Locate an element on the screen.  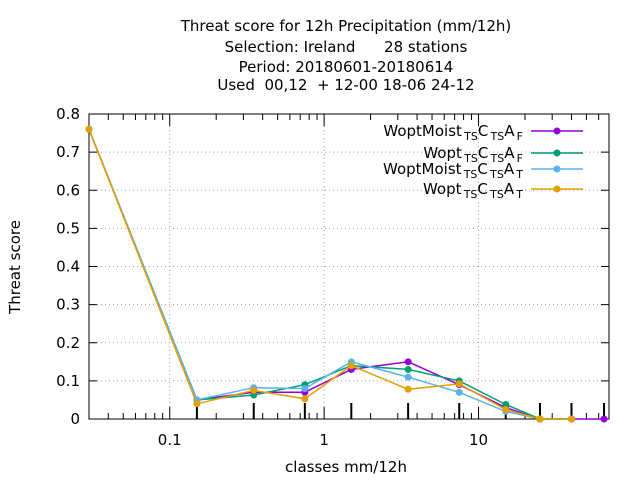
chart-title-line: Used 00,12 + 12-00 18-06 24-12 is located at coordinates (345, 85).